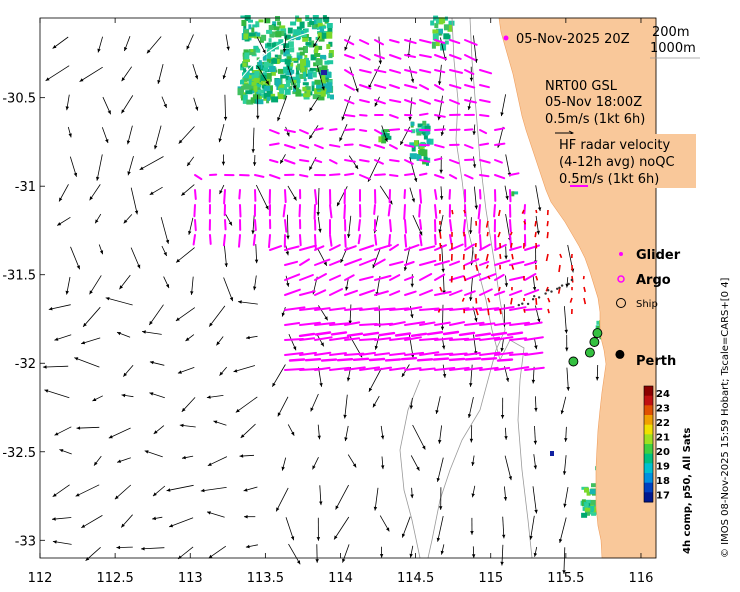 This screenshot has height=592, width=740. I want to click on y-tick-label: -31.5, so click(19, 276).